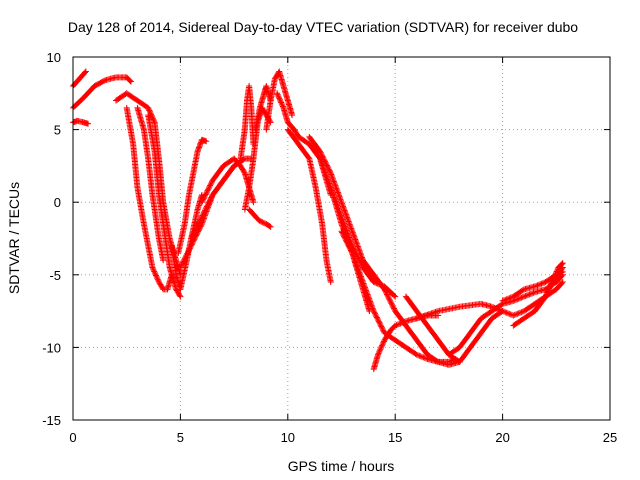  I want to click on y-tick-label: 5, so click(57, 130).